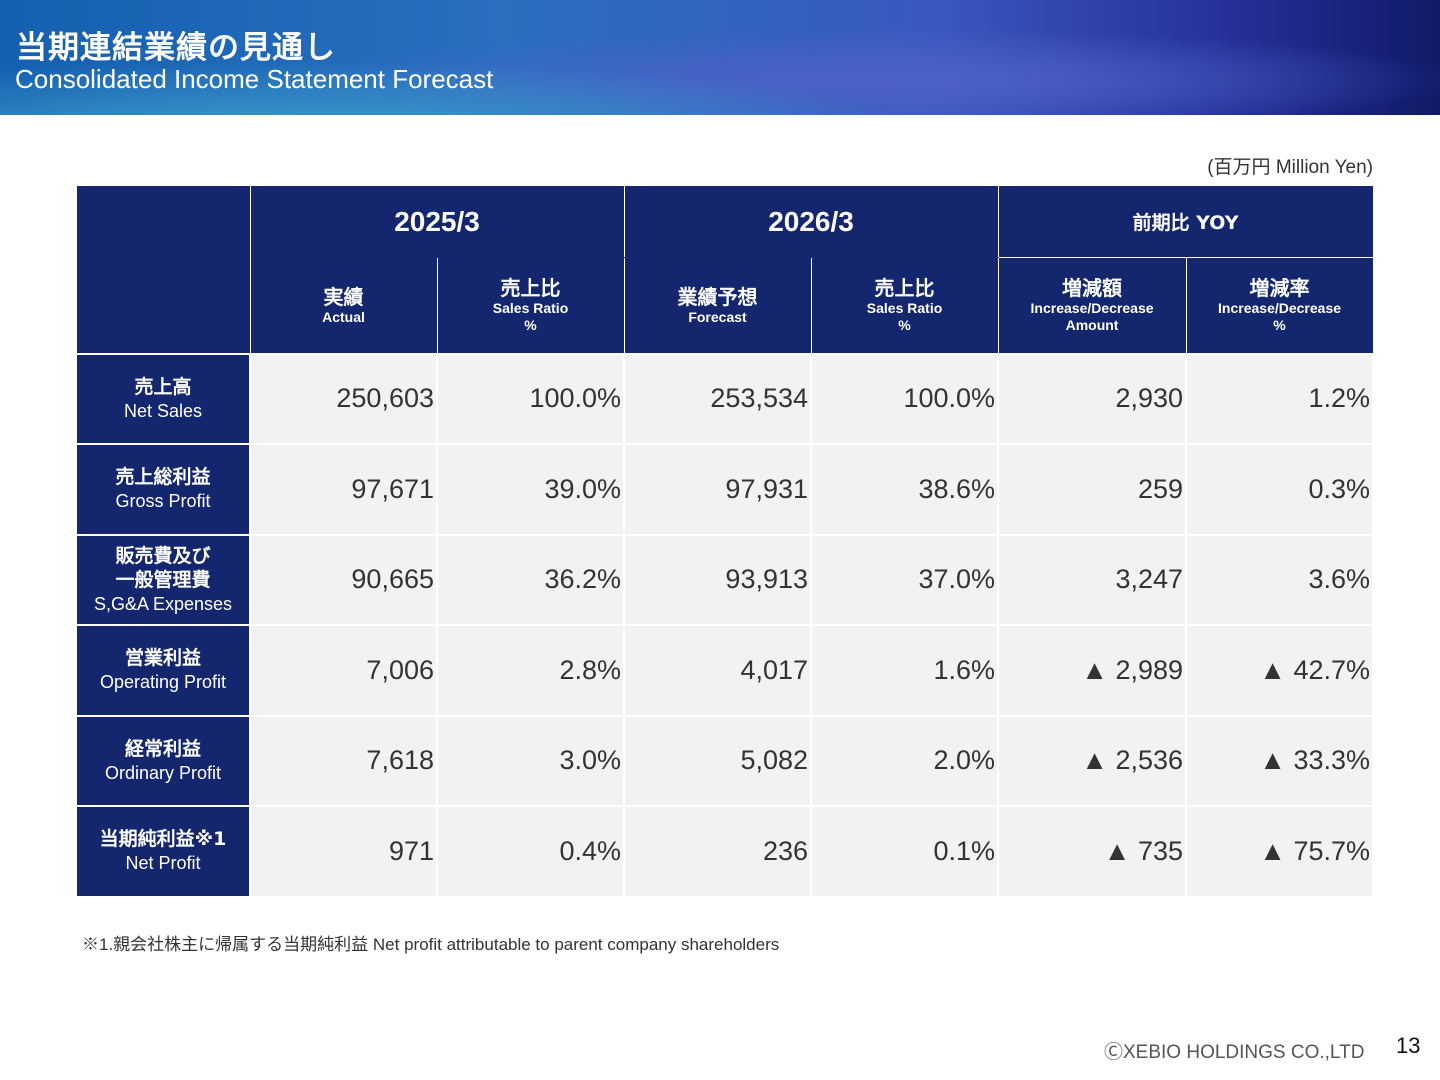 The image size is (1440, 1080). What do you see at coordinates (163, 682) in the screenshot?
I see `row-label-en: Operating Profit` at bounding box center [163, 682].